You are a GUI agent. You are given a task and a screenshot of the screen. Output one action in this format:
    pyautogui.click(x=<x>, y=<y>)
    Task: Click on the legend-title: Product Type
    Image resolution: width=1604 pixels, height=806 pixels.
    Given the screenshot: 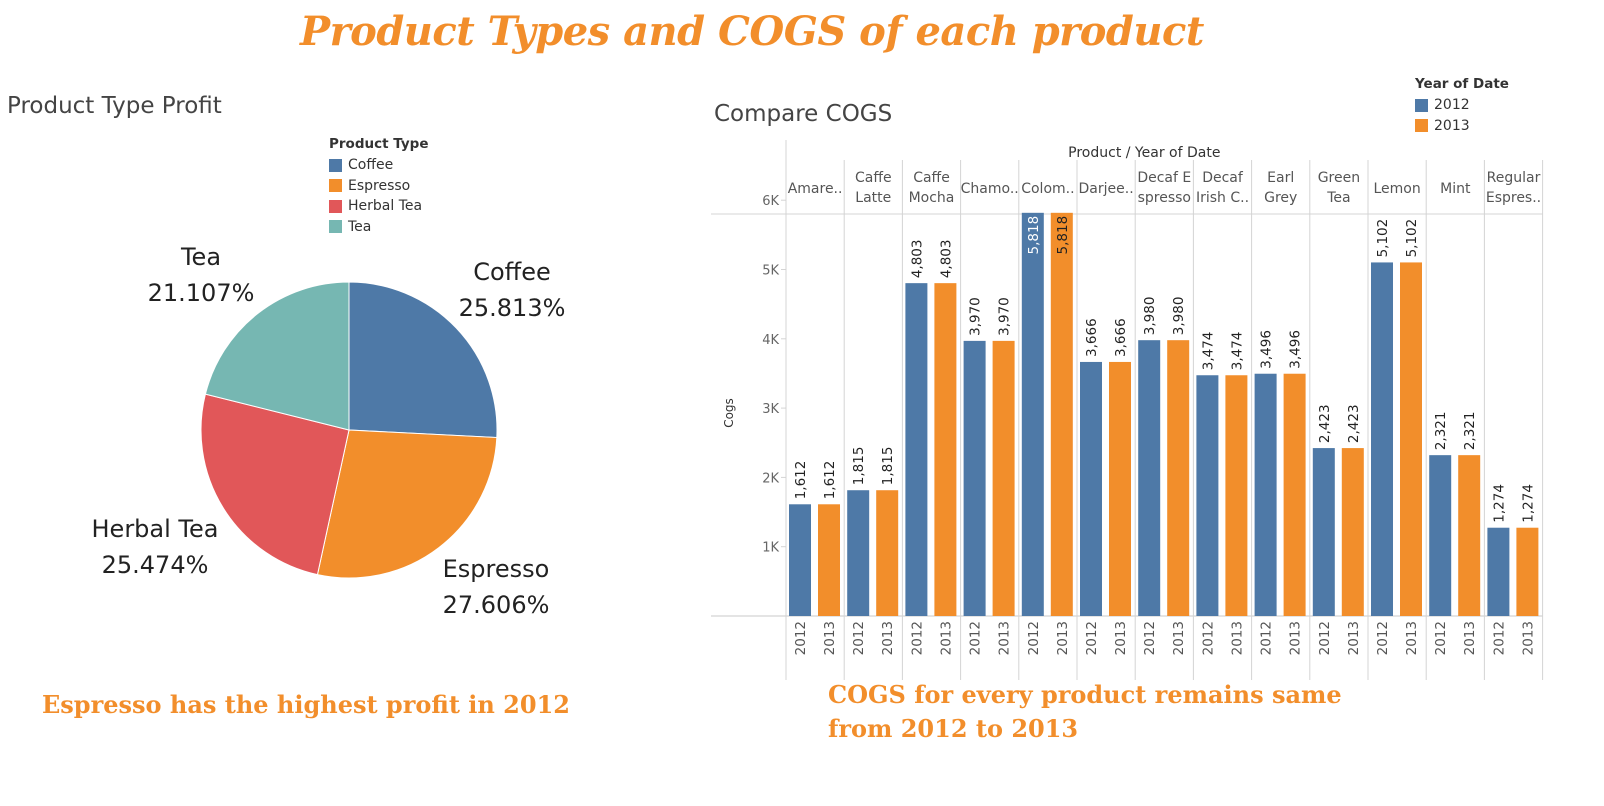 What is the action you would take?
    pyautogui.click(x=379, y=144)
    